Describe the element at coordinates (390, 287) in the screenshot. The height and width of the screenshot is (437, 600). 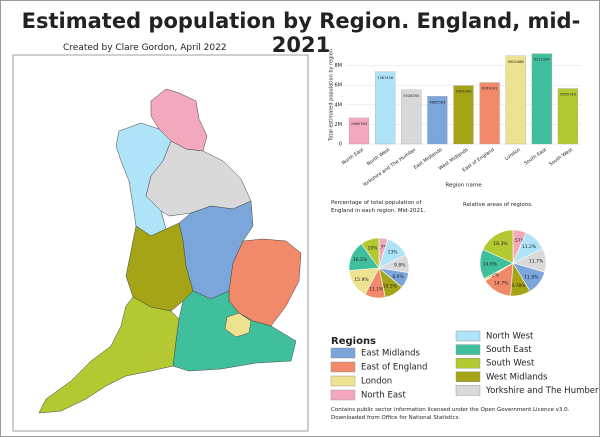
I see `slice-label: 10.5%` at that location.